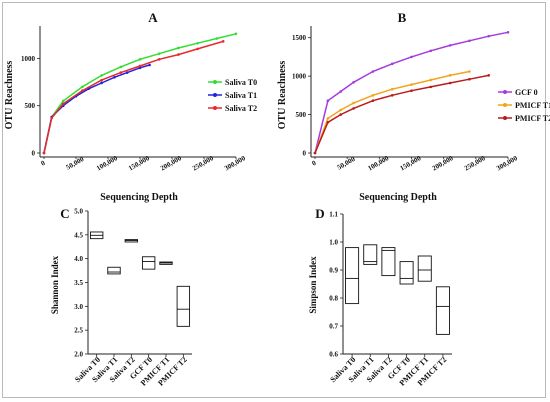  Describe the element at coordinates (78, 355) in the screenshot. I see `panel-c-y-tick-label: 2.0` at that location.